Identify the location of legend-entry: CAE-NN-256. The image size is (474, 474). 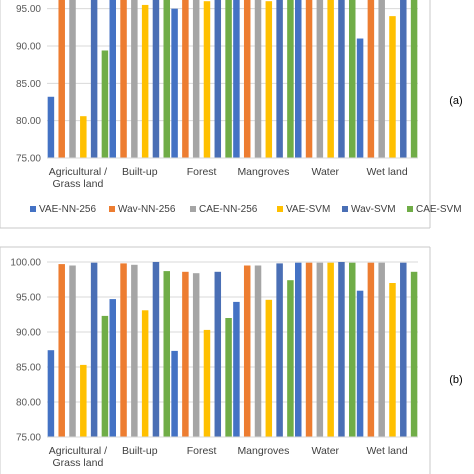
(228, 209).